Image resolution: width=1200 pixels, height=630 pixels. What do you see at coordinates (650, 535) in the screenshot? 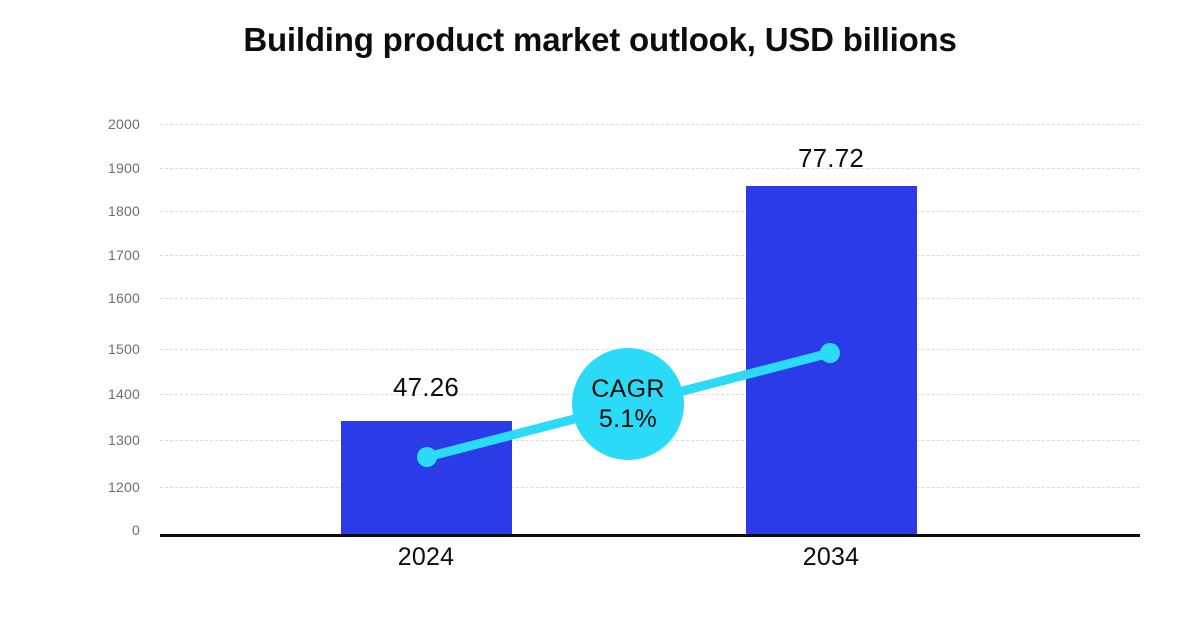
I see `x-axis-baseline` at bounding box center [650, 535].